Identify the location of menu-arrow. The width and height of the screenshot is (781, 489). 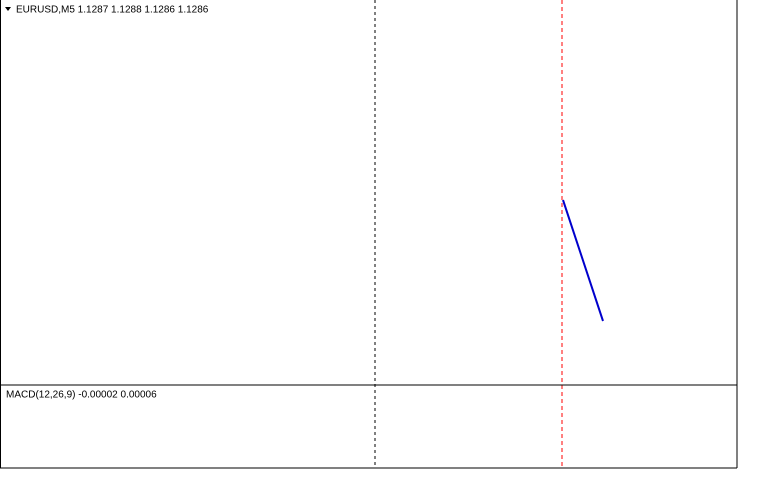
(8, 9).